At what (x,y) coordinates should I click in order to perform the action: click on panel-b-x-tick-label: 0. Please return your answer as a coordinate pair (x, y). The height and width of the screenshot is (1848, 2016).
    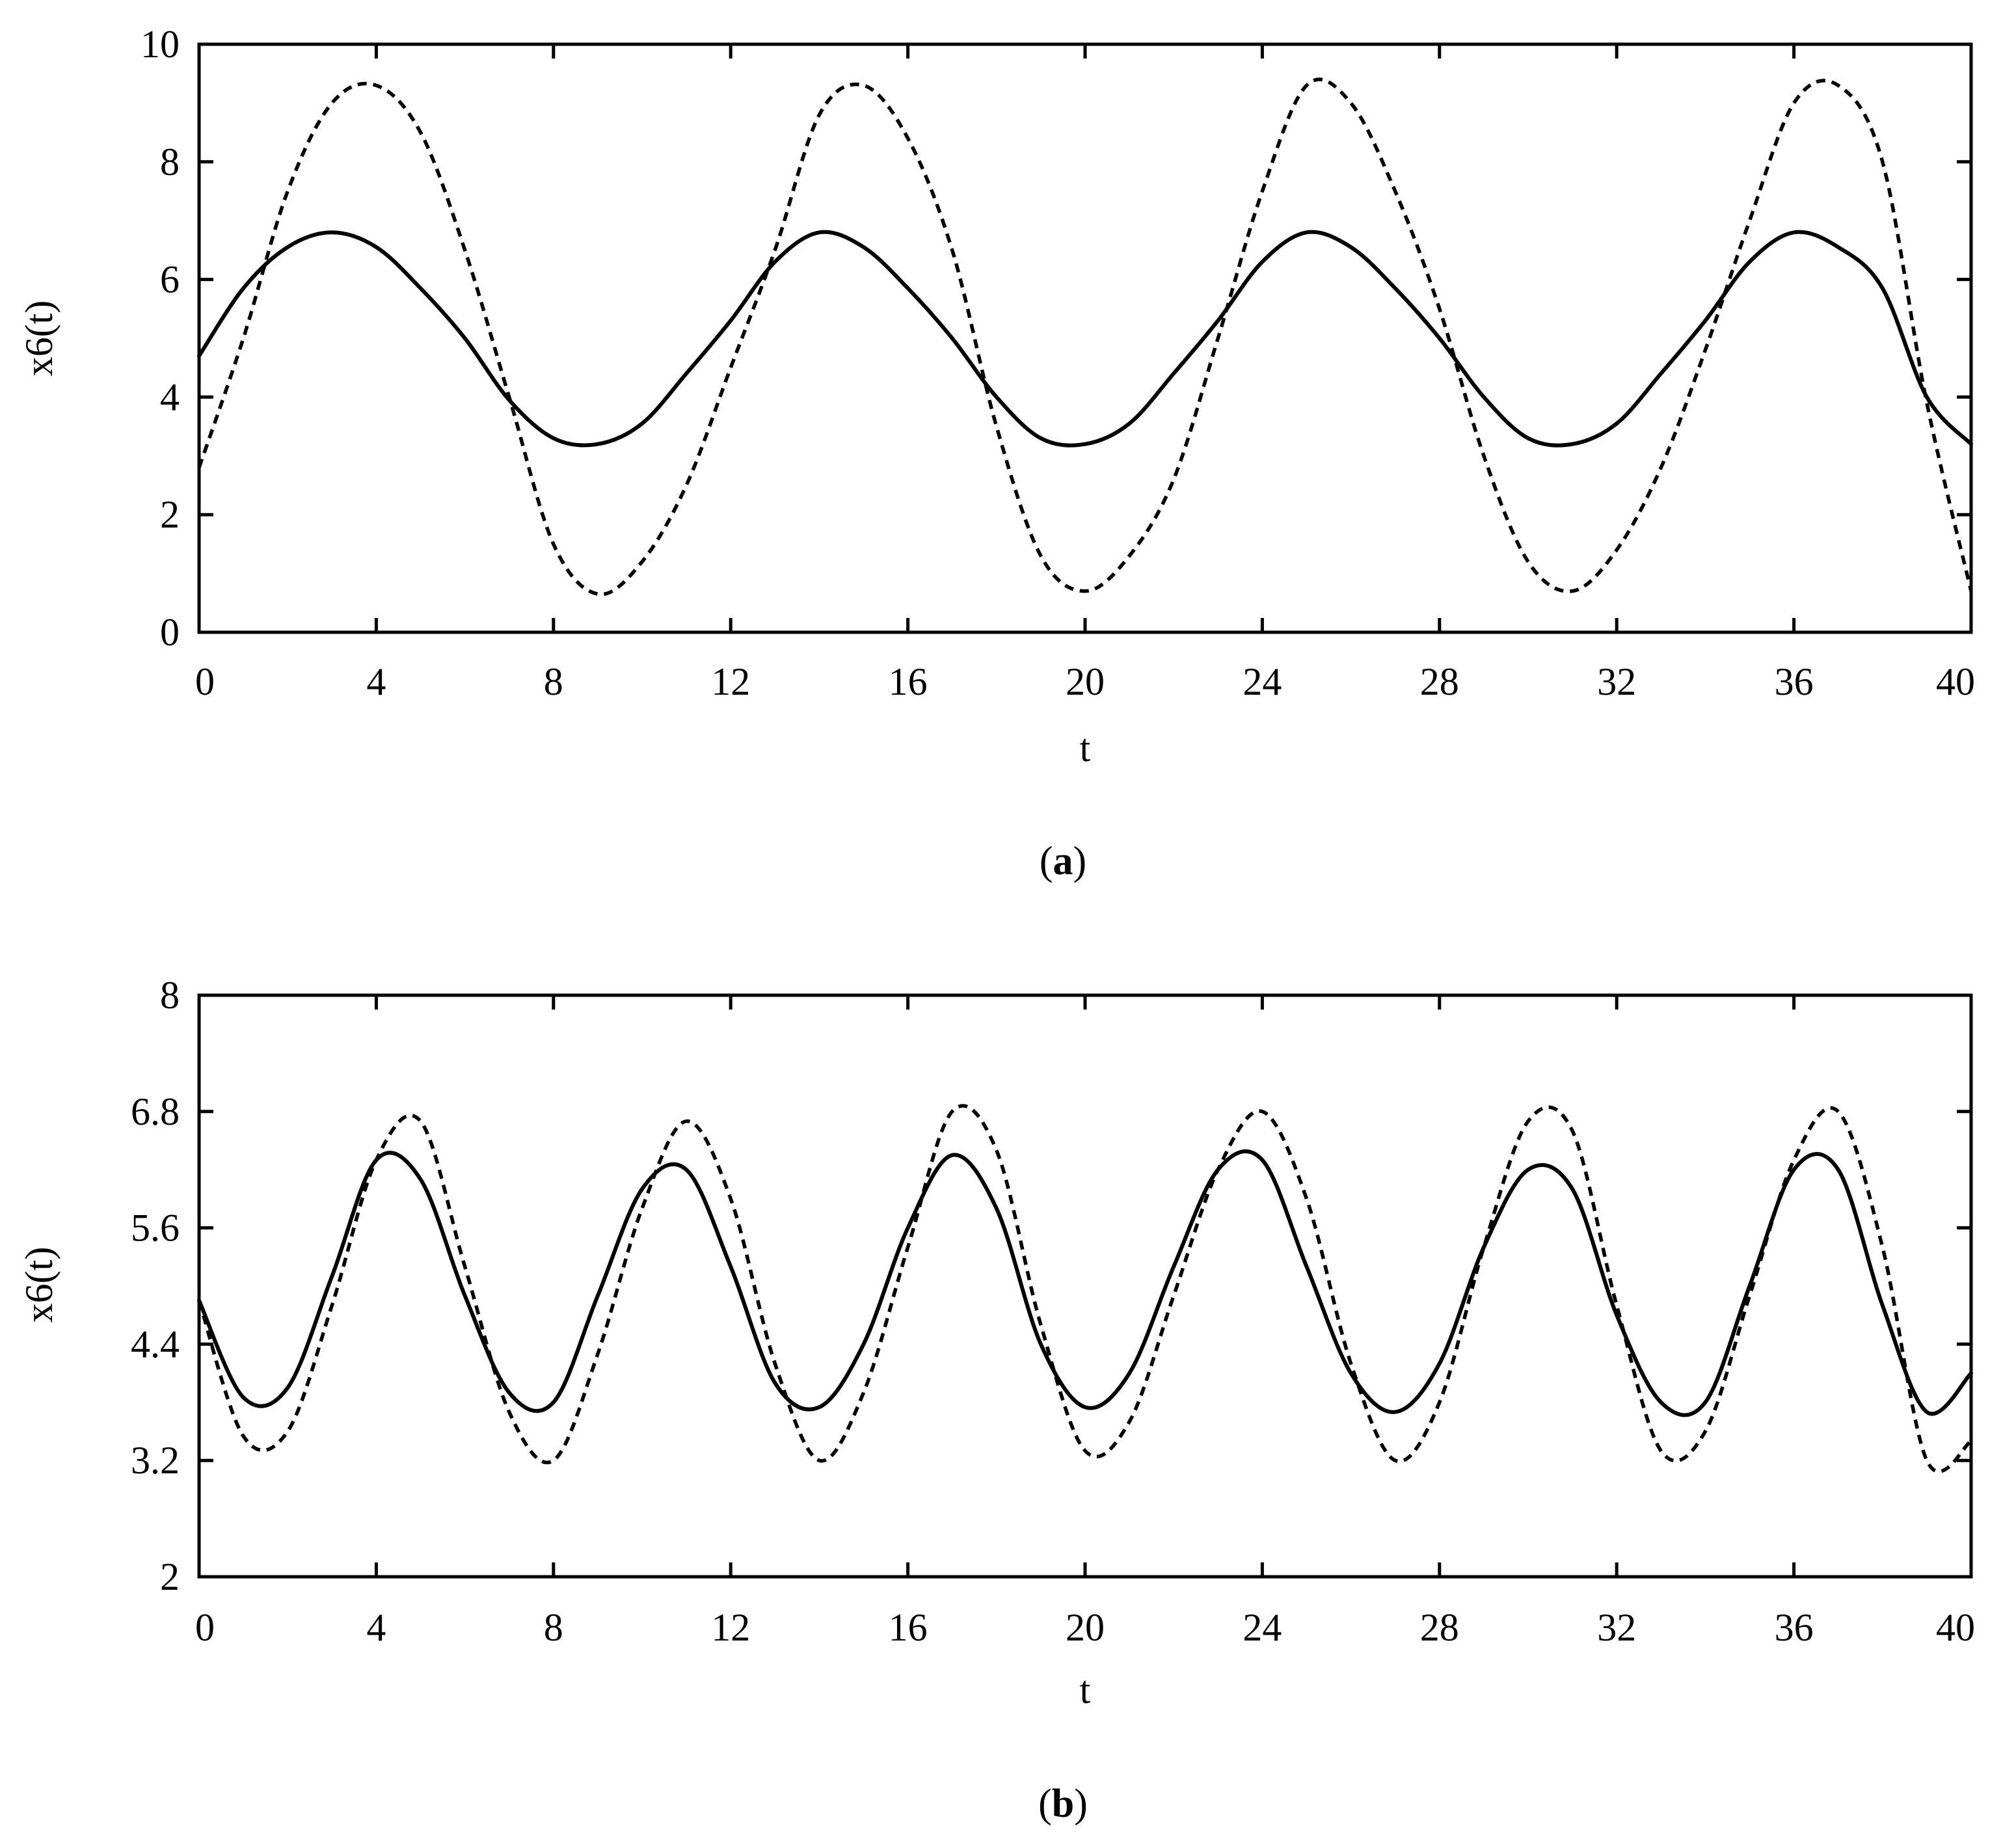
    Looking at the image, I should click on (205, 1627).